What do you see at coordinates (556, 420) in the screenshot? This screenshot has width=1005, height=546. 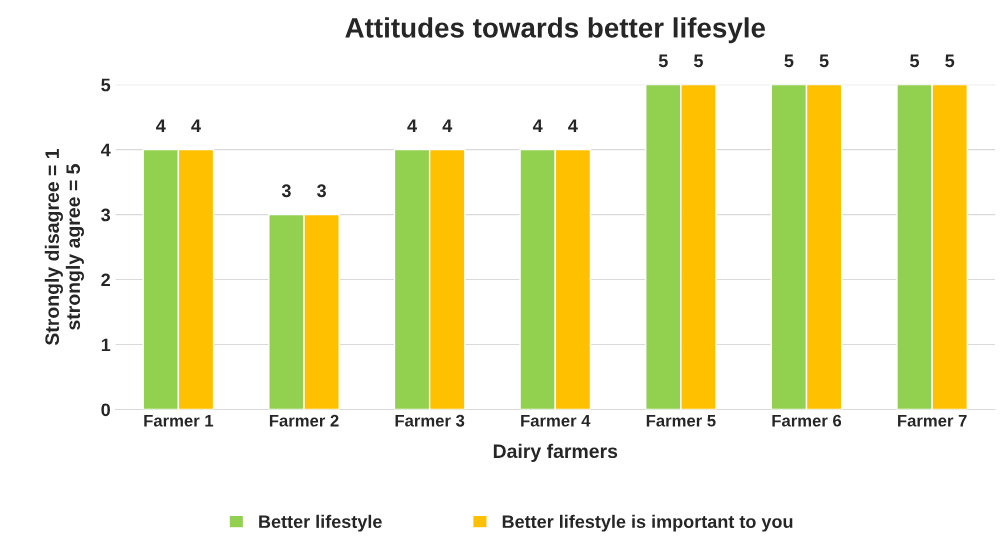 I see `x-tick-label: Farmer 4` at bounding box center [556, 420].